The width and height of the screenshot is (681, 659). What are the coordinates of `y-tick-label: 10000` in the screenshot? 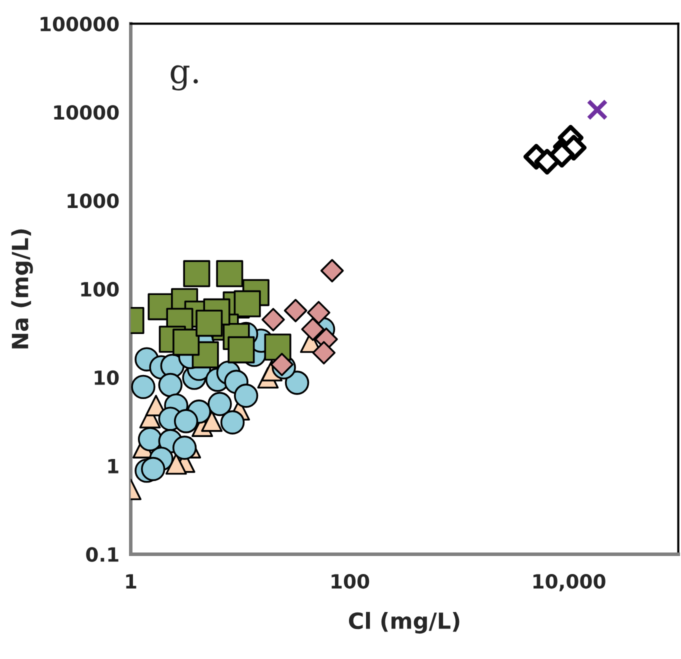 It's located at (86, 112).